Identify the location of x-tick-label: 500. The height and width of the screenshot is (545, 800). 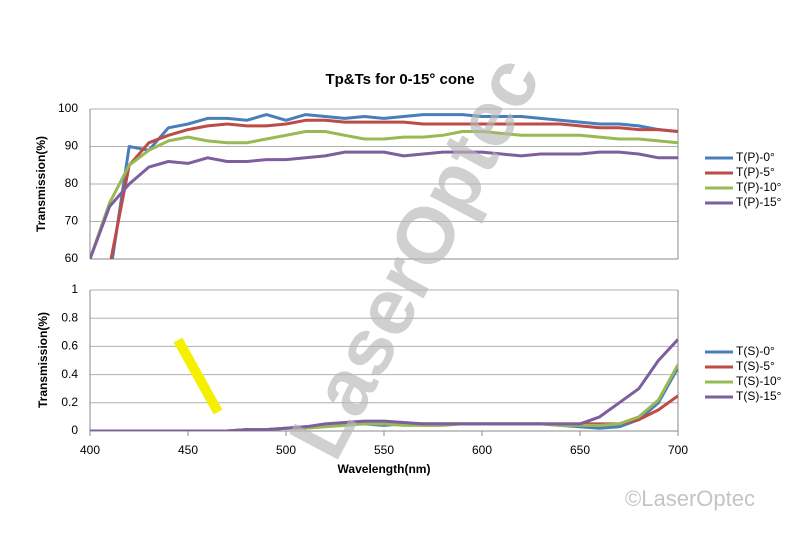
(286, 450).